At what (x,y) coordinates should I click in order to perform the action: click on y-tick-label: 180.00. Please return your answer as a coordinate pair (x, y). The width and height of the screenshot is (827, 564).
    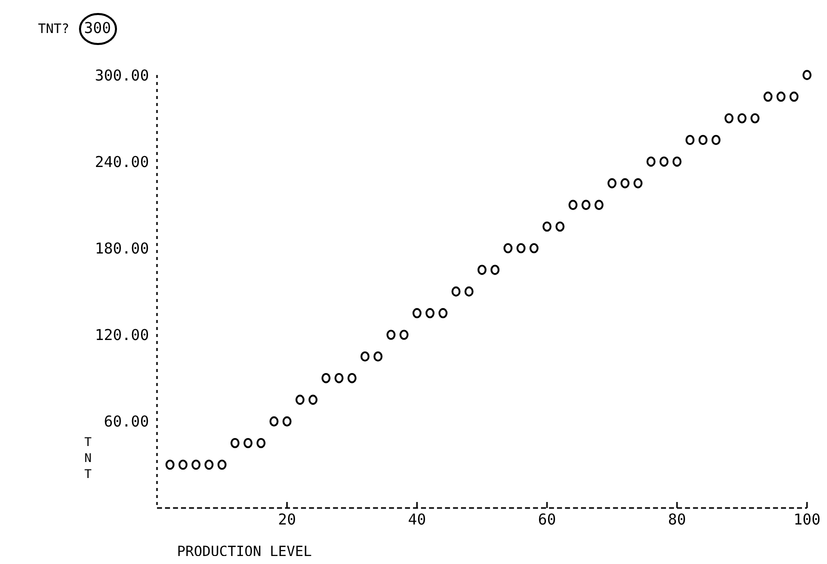
    Looking at the image, I should click on (121, 249).